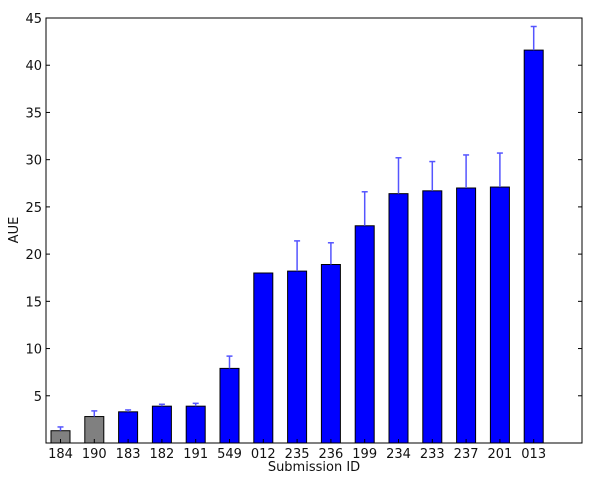 The image size is (596, 477). I want to click on y-tick-label-15: 15, so click(33, 302).